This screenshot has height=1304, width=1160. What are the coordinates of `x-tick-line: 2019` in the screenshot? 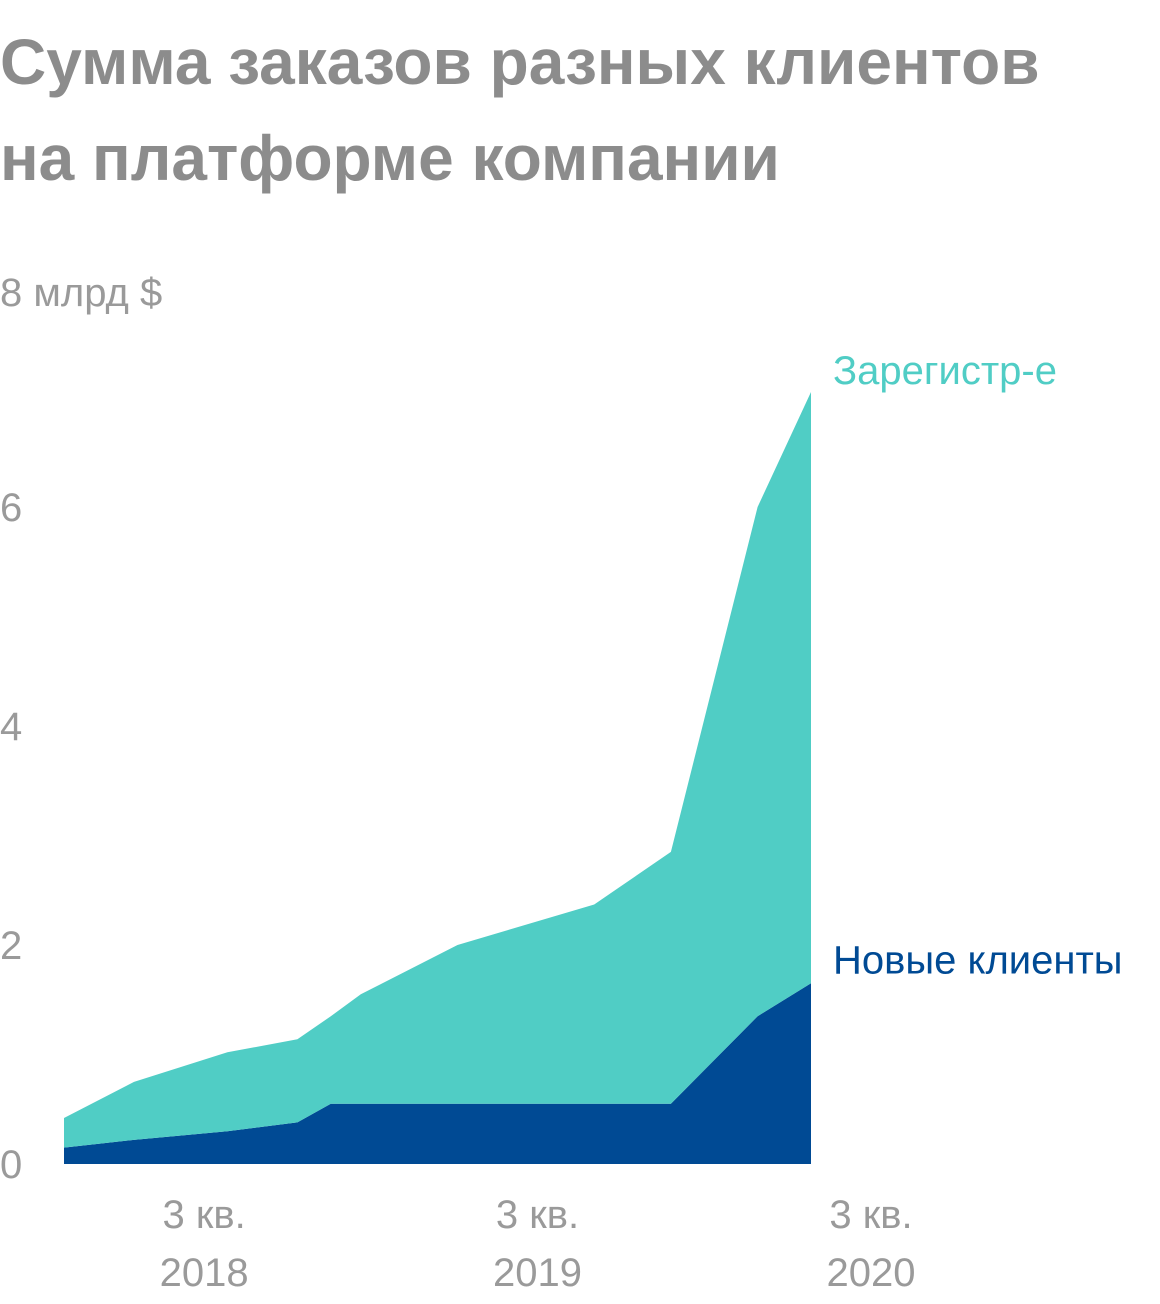 It's located at (537, 1273).